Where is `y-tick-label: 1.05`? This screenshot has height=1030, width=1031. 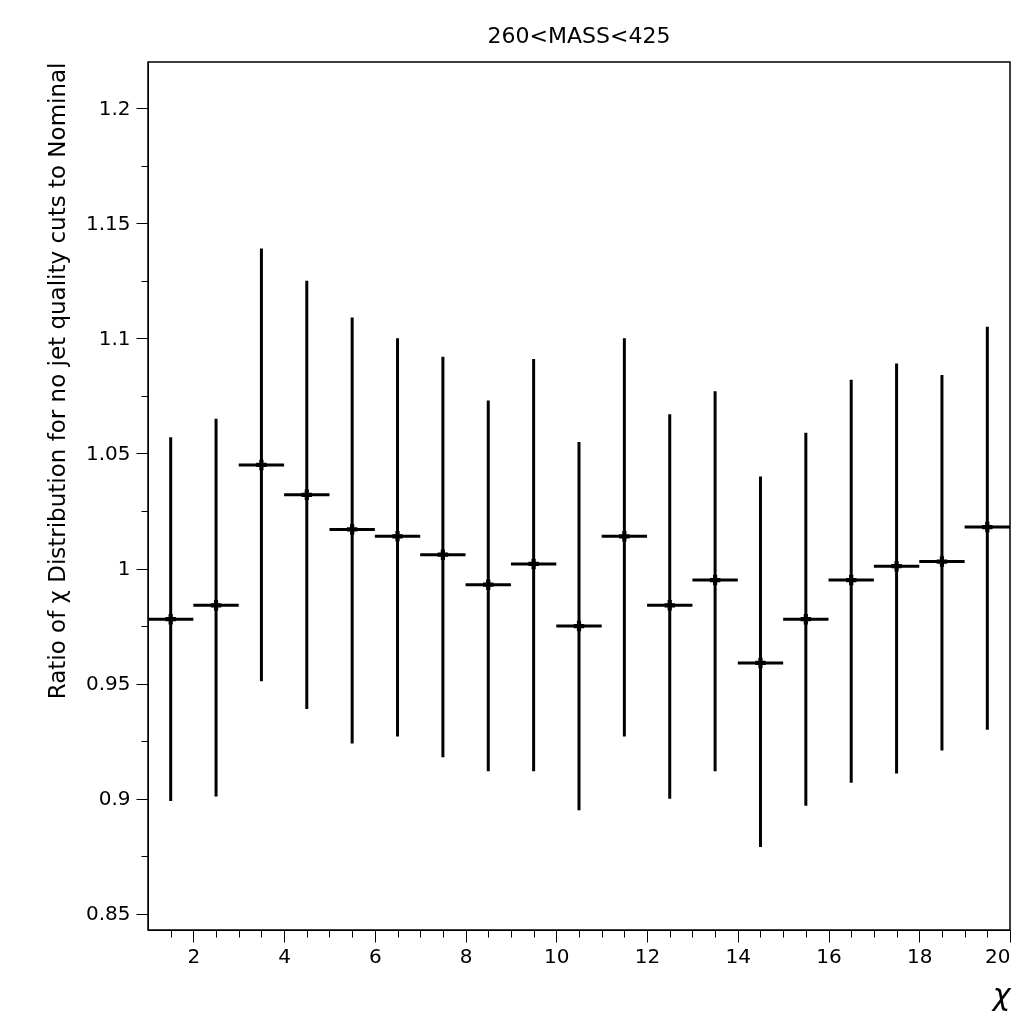 y-tick-label: 1.05 is located at coordinates (108, 452).